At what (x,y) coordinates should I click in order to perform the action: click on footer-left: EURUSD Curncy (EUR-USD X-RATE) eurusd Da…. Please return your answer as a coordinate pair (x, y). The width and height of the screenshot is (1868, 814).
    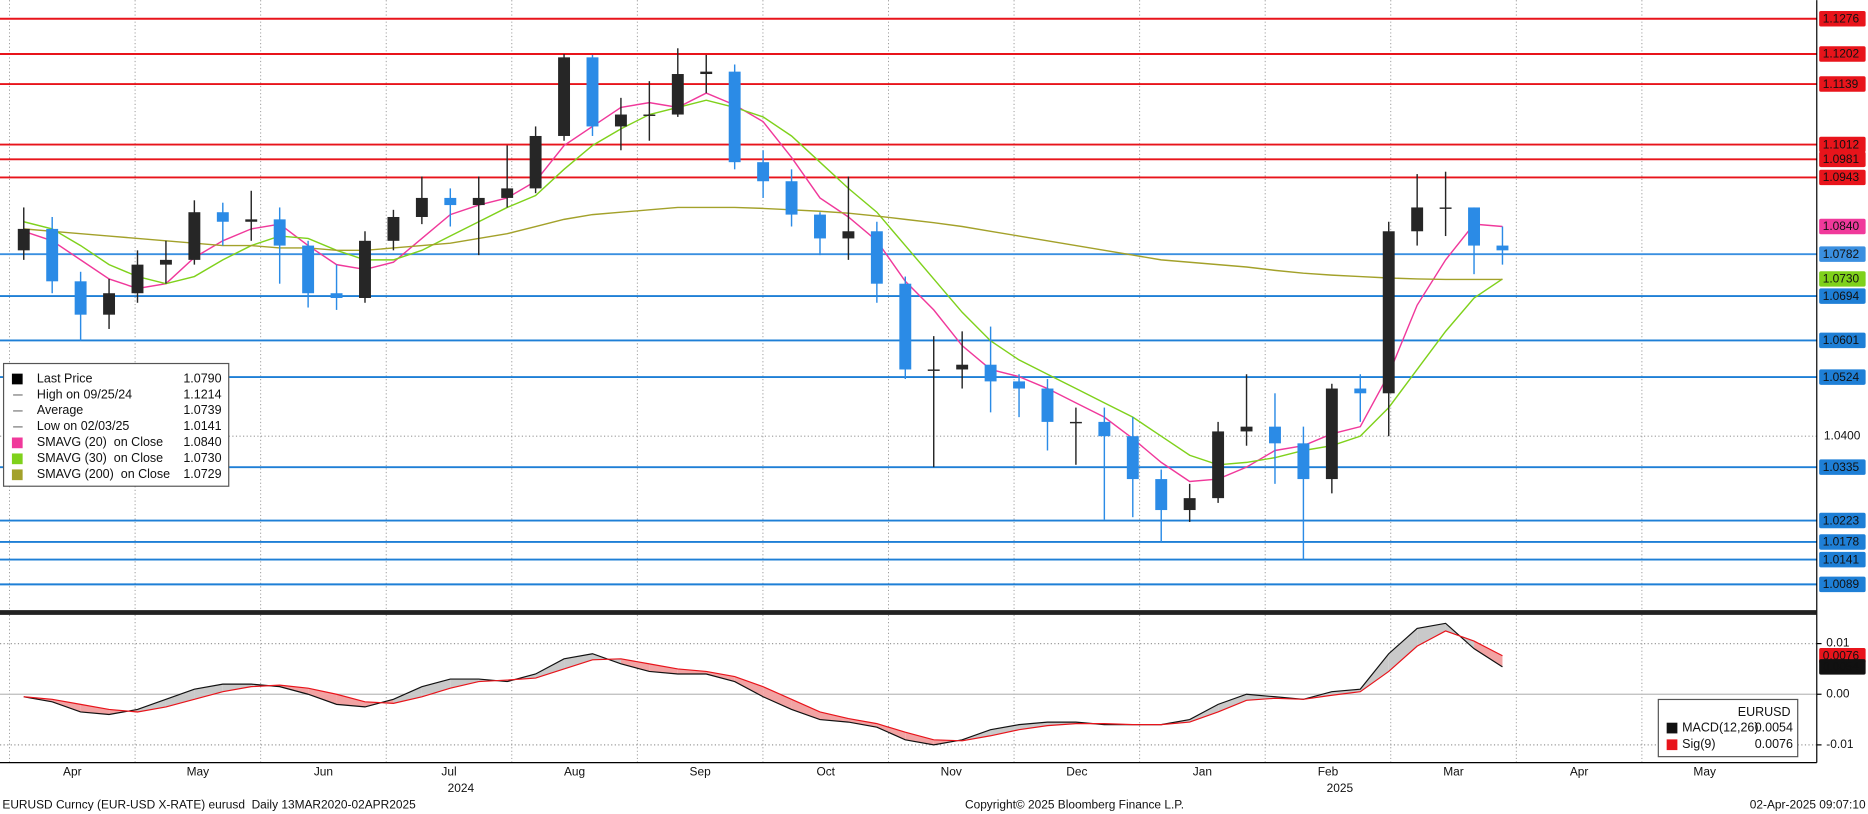
    Looking at the image, I should click on (209, 805).